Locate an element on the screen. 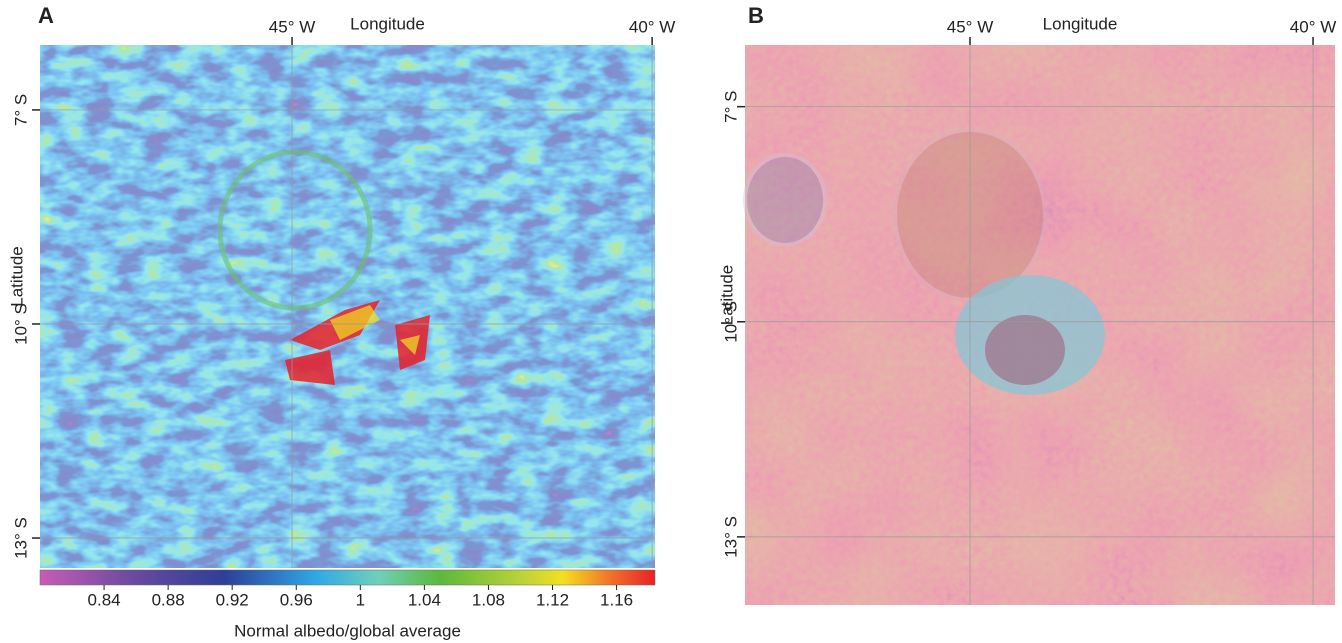  colorbar-tick-label: 1.12 is located at coordinates (552, 599).